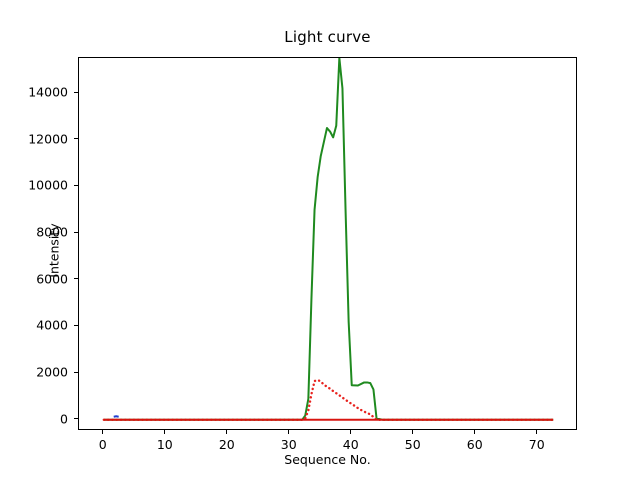 This screenshot has width=640, height=480. I want to click on x-tick-label: 0, so click(102, 444).